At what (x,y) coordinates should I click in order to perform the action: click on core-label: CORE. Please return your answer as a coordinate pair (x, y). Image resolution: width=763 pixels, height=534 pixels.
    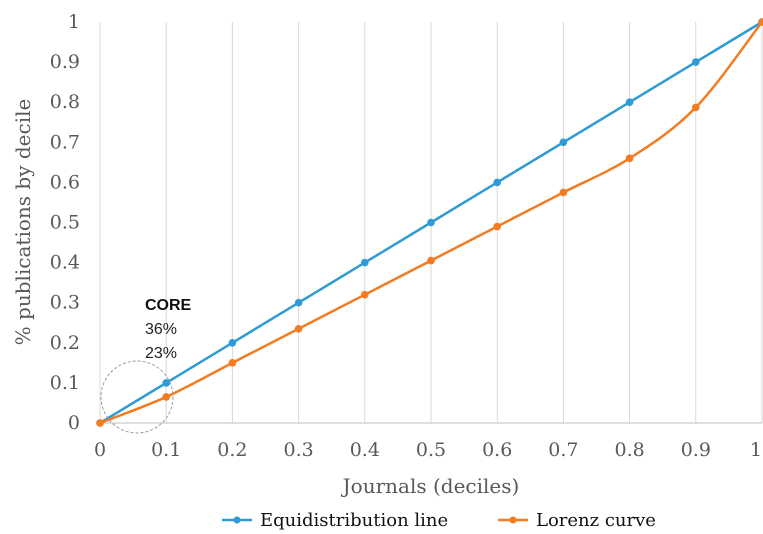
    Looking at the image, I should click on (168, 305).